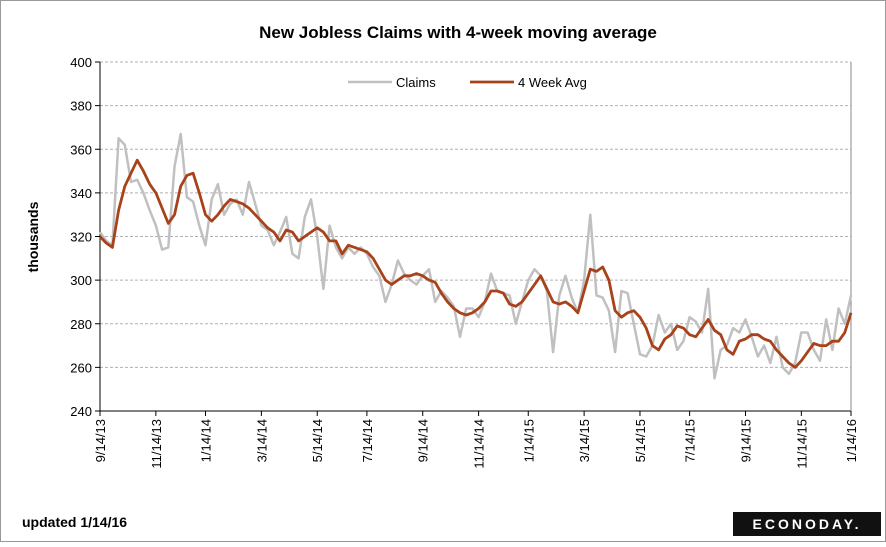 This screenshot has height=547, width=886. What do you see at coordinates (416, 82) in the screenshot?
I see `legend-label: Claims` at bounding box center [416, 82].